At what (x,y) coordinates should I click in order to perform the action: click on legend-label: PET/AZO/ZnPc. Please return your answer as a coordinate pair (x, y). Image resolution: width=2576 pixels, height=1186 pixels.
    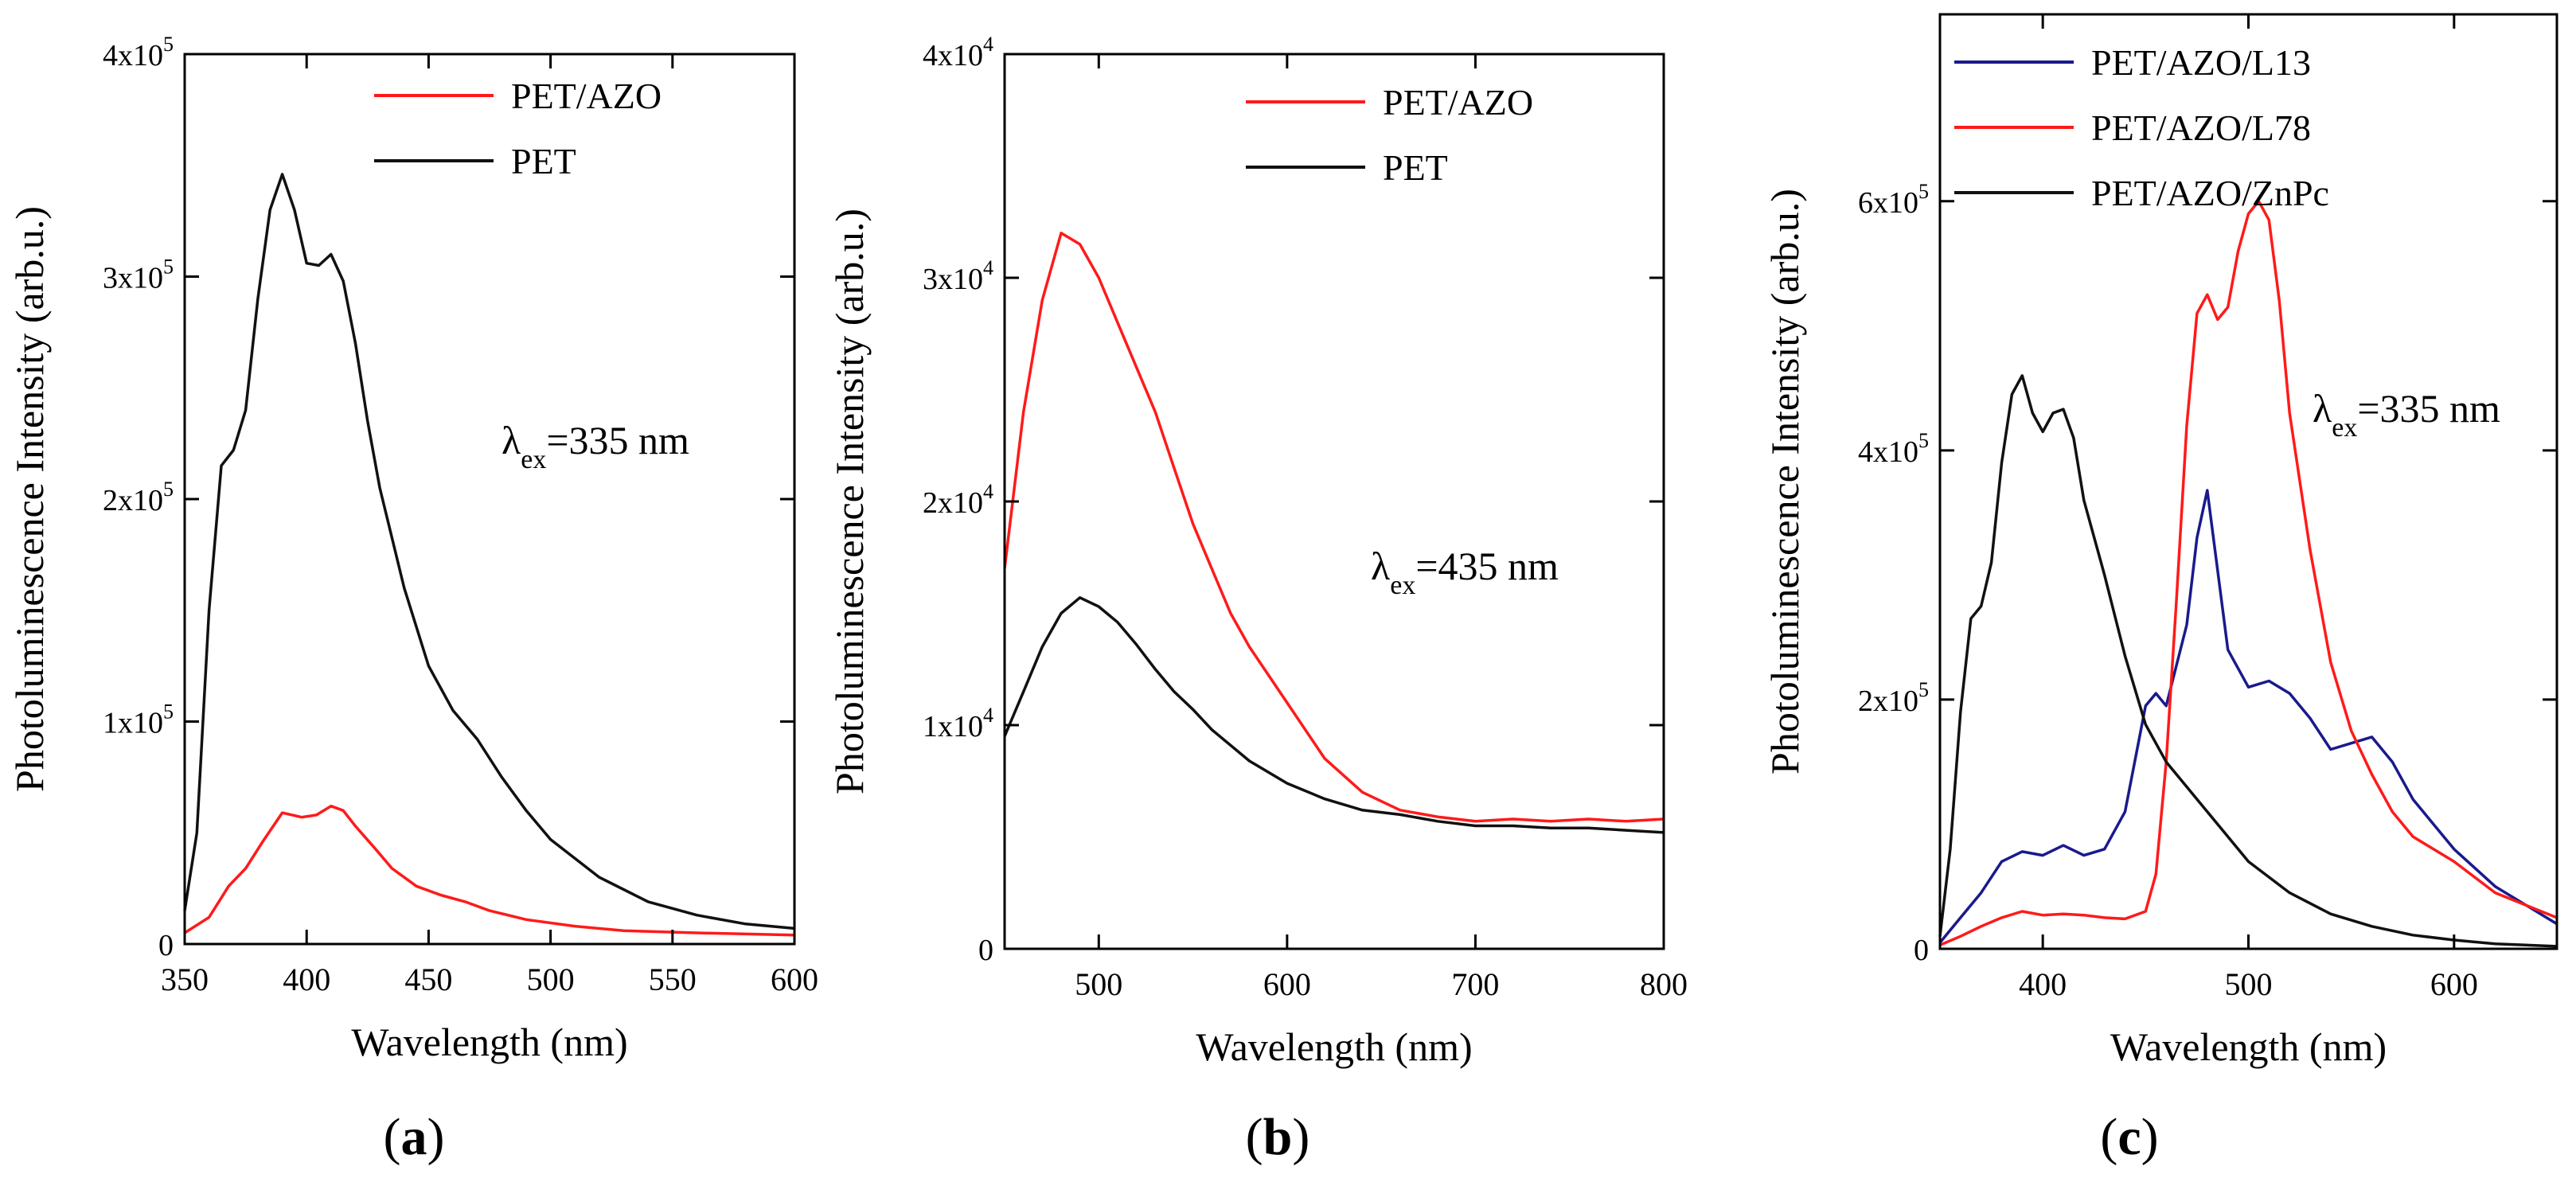
    Looking at the image, I should click on (2210, 193).